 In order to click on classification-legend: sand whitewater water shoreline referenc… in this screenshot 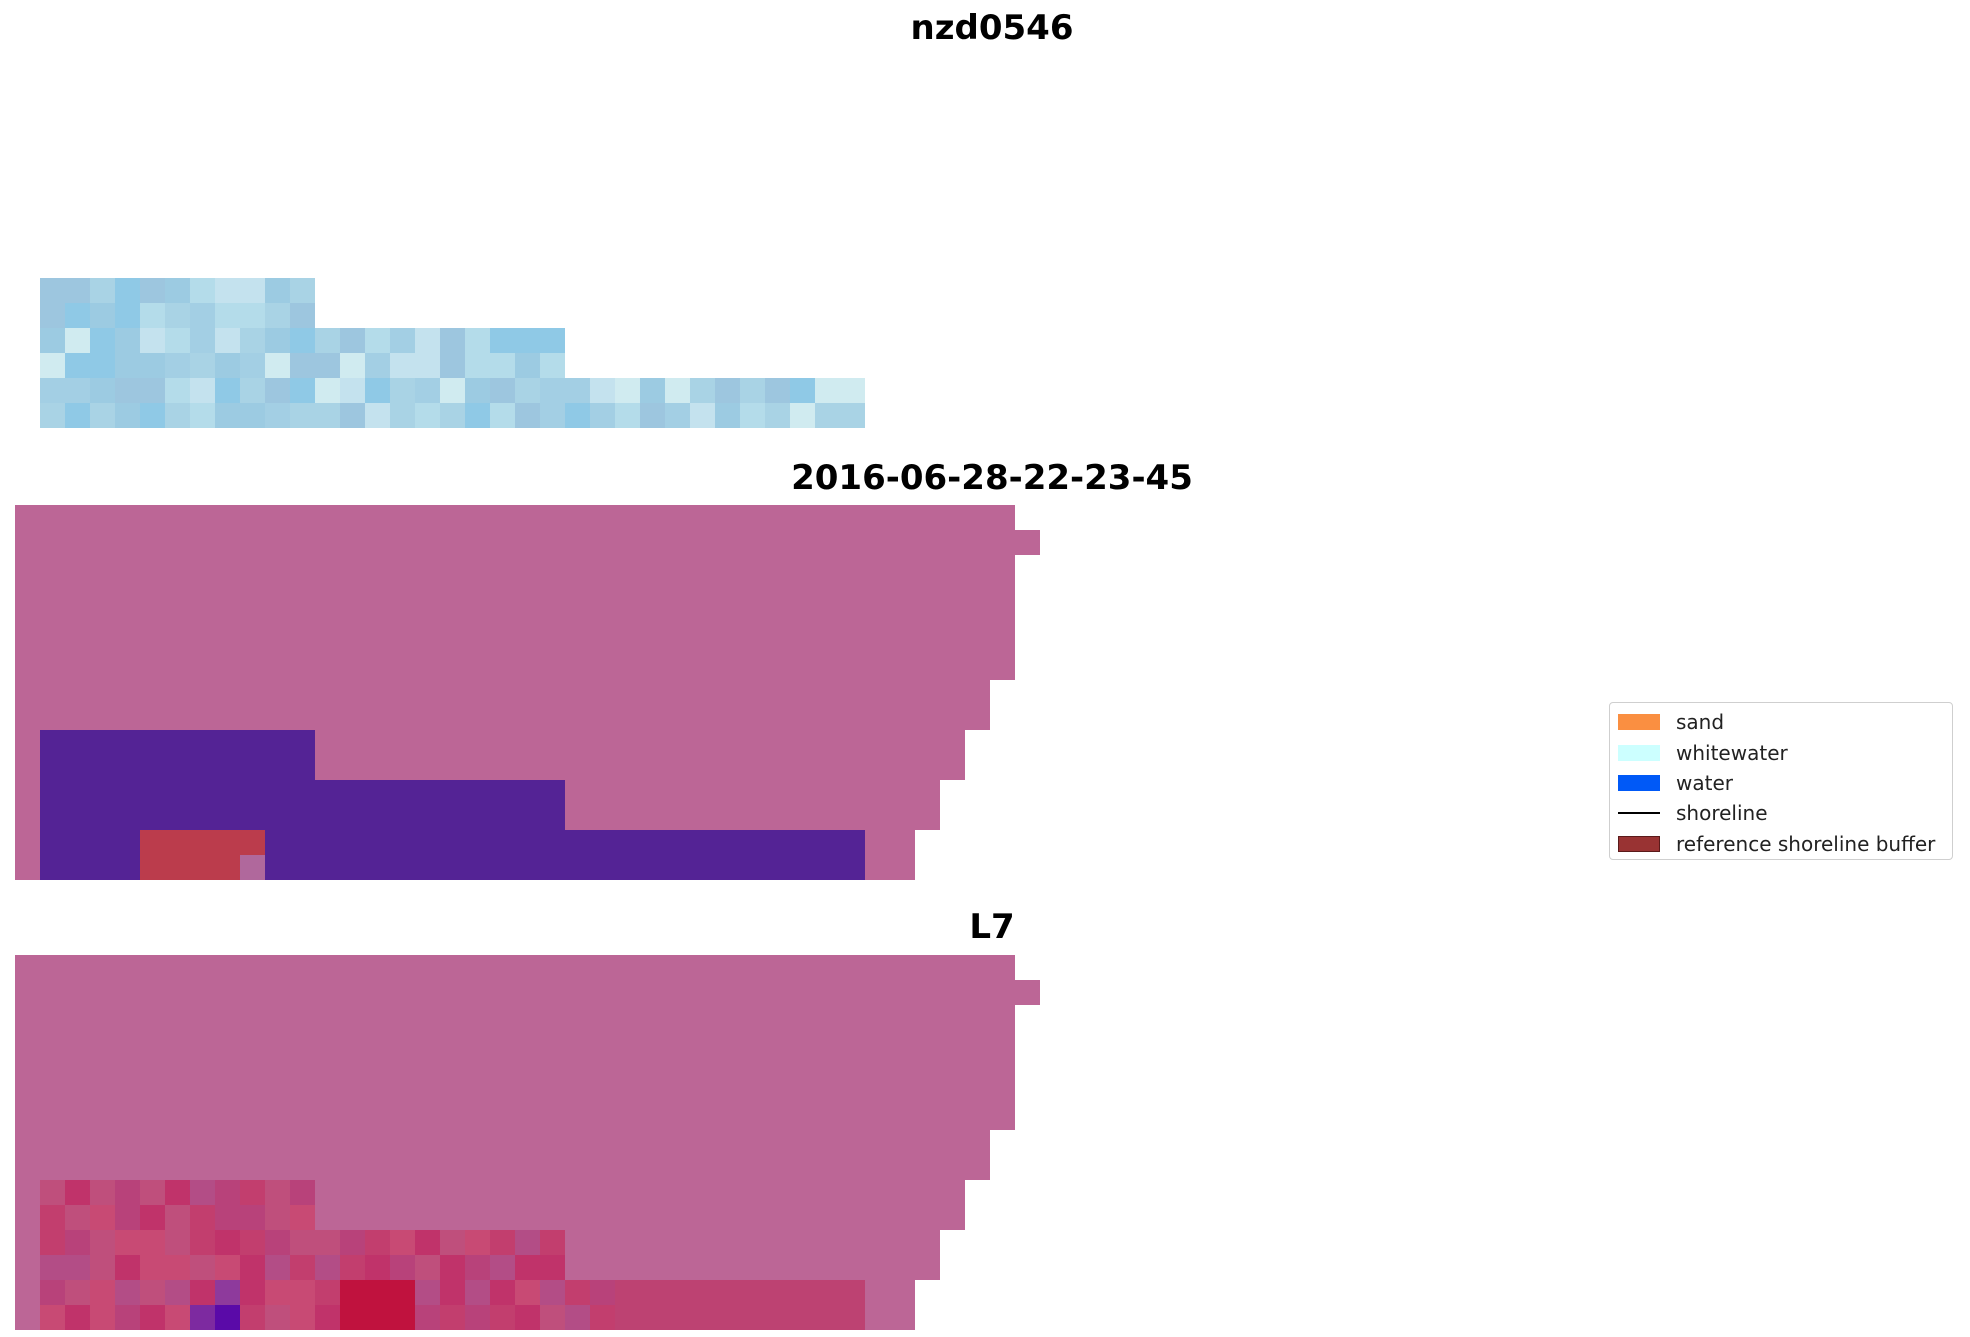, I will do `click(1781, 781)`.